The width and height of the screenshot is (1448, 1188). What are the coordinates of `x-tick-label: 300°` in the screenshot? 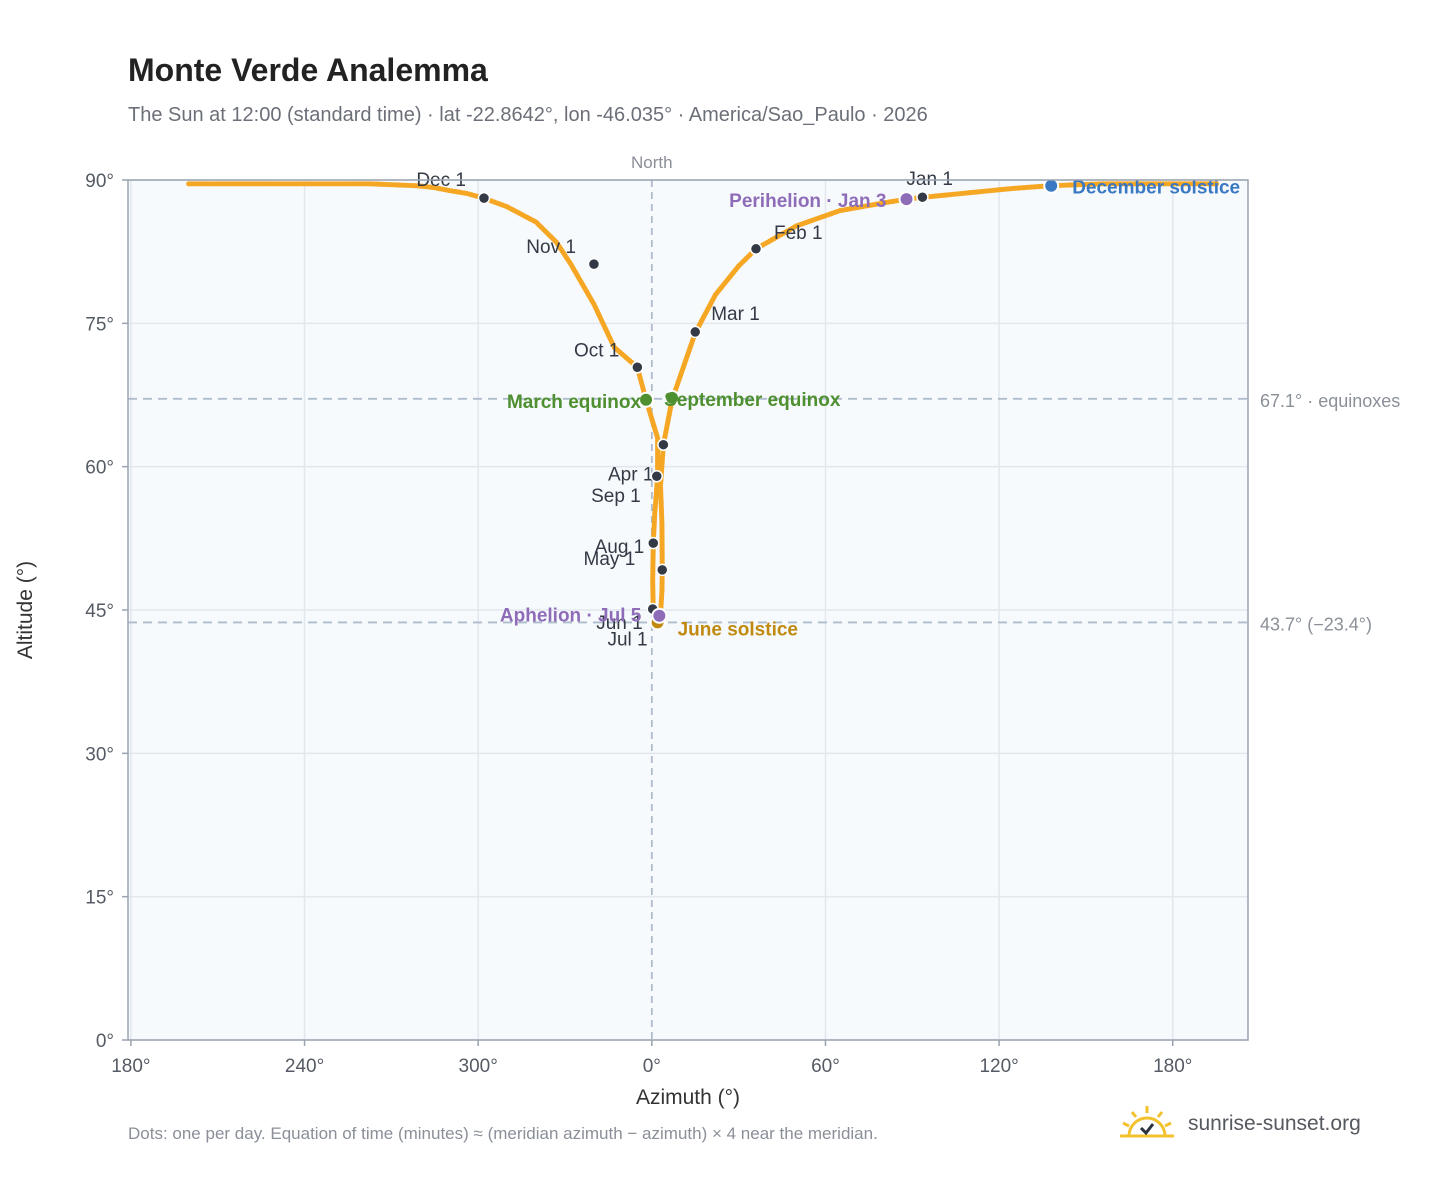 It's located at (478, 1066).